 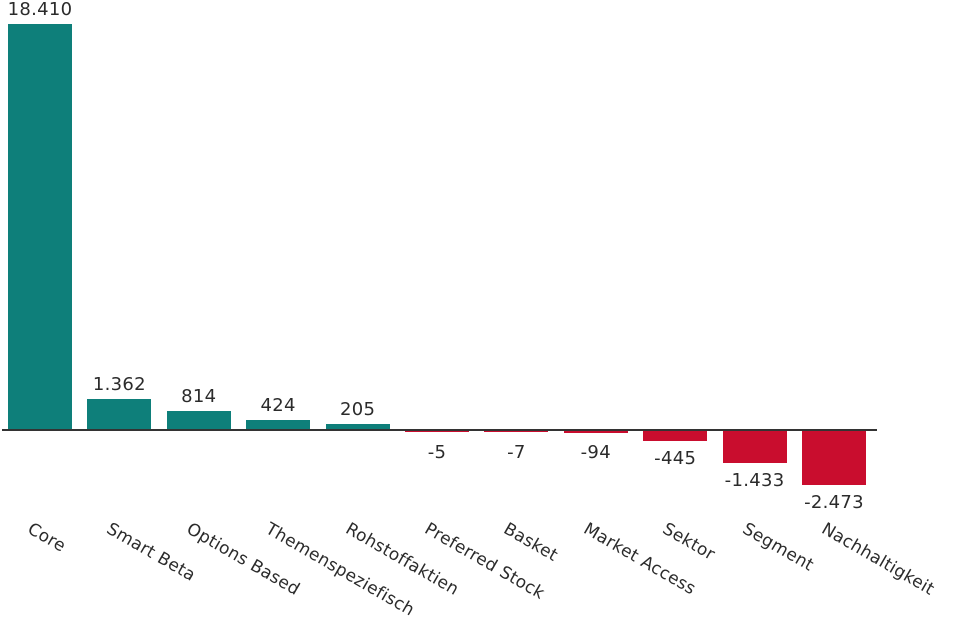 What do you see at coordinates (754, 480) in the screenshot?
I see `value-label: -1.433` at bounding box center [754, 480].